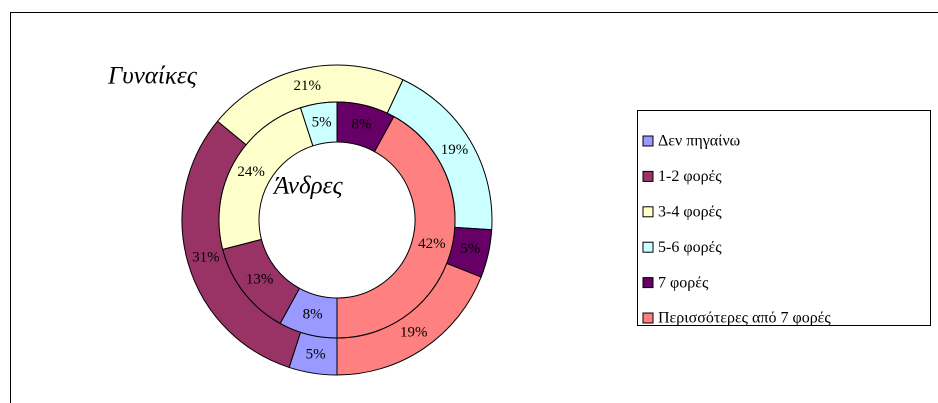  Describe the element at coordinates (396, 227) in the screenshot. I see `doughnut-segment` at that location.